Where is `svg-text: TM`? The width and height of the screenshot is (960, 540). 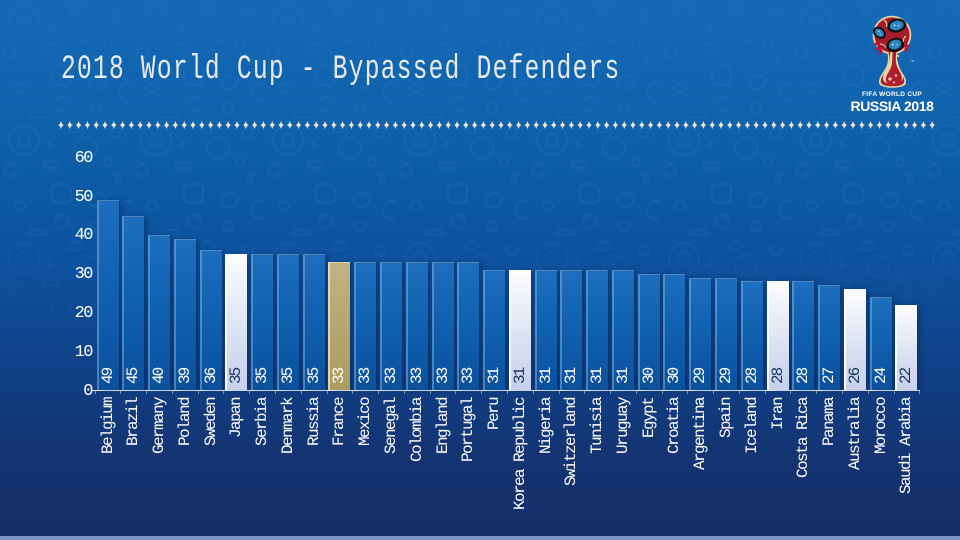 svg-text: TM is located at coordinates (912, 61).